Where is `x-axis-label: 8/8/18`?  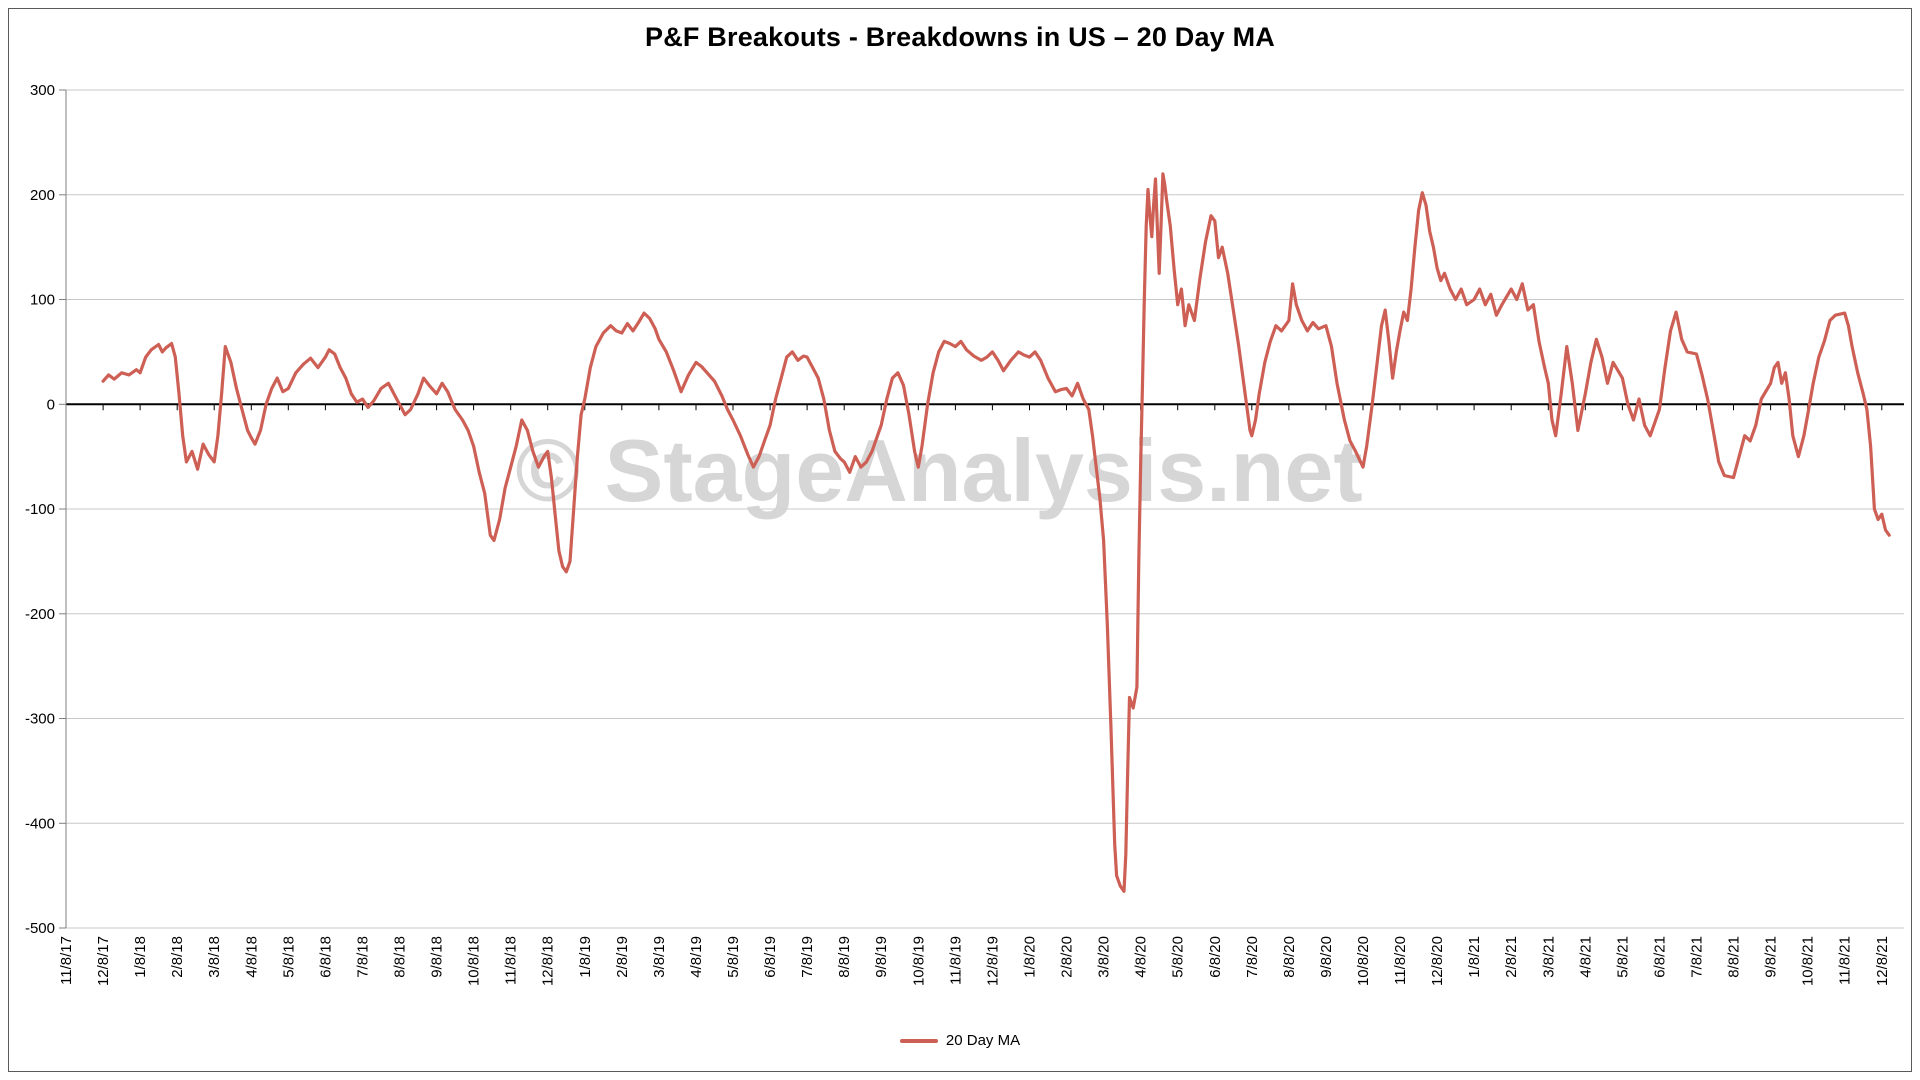
x-axis-label: 8/8/18 is located at coordinates (400, 957).